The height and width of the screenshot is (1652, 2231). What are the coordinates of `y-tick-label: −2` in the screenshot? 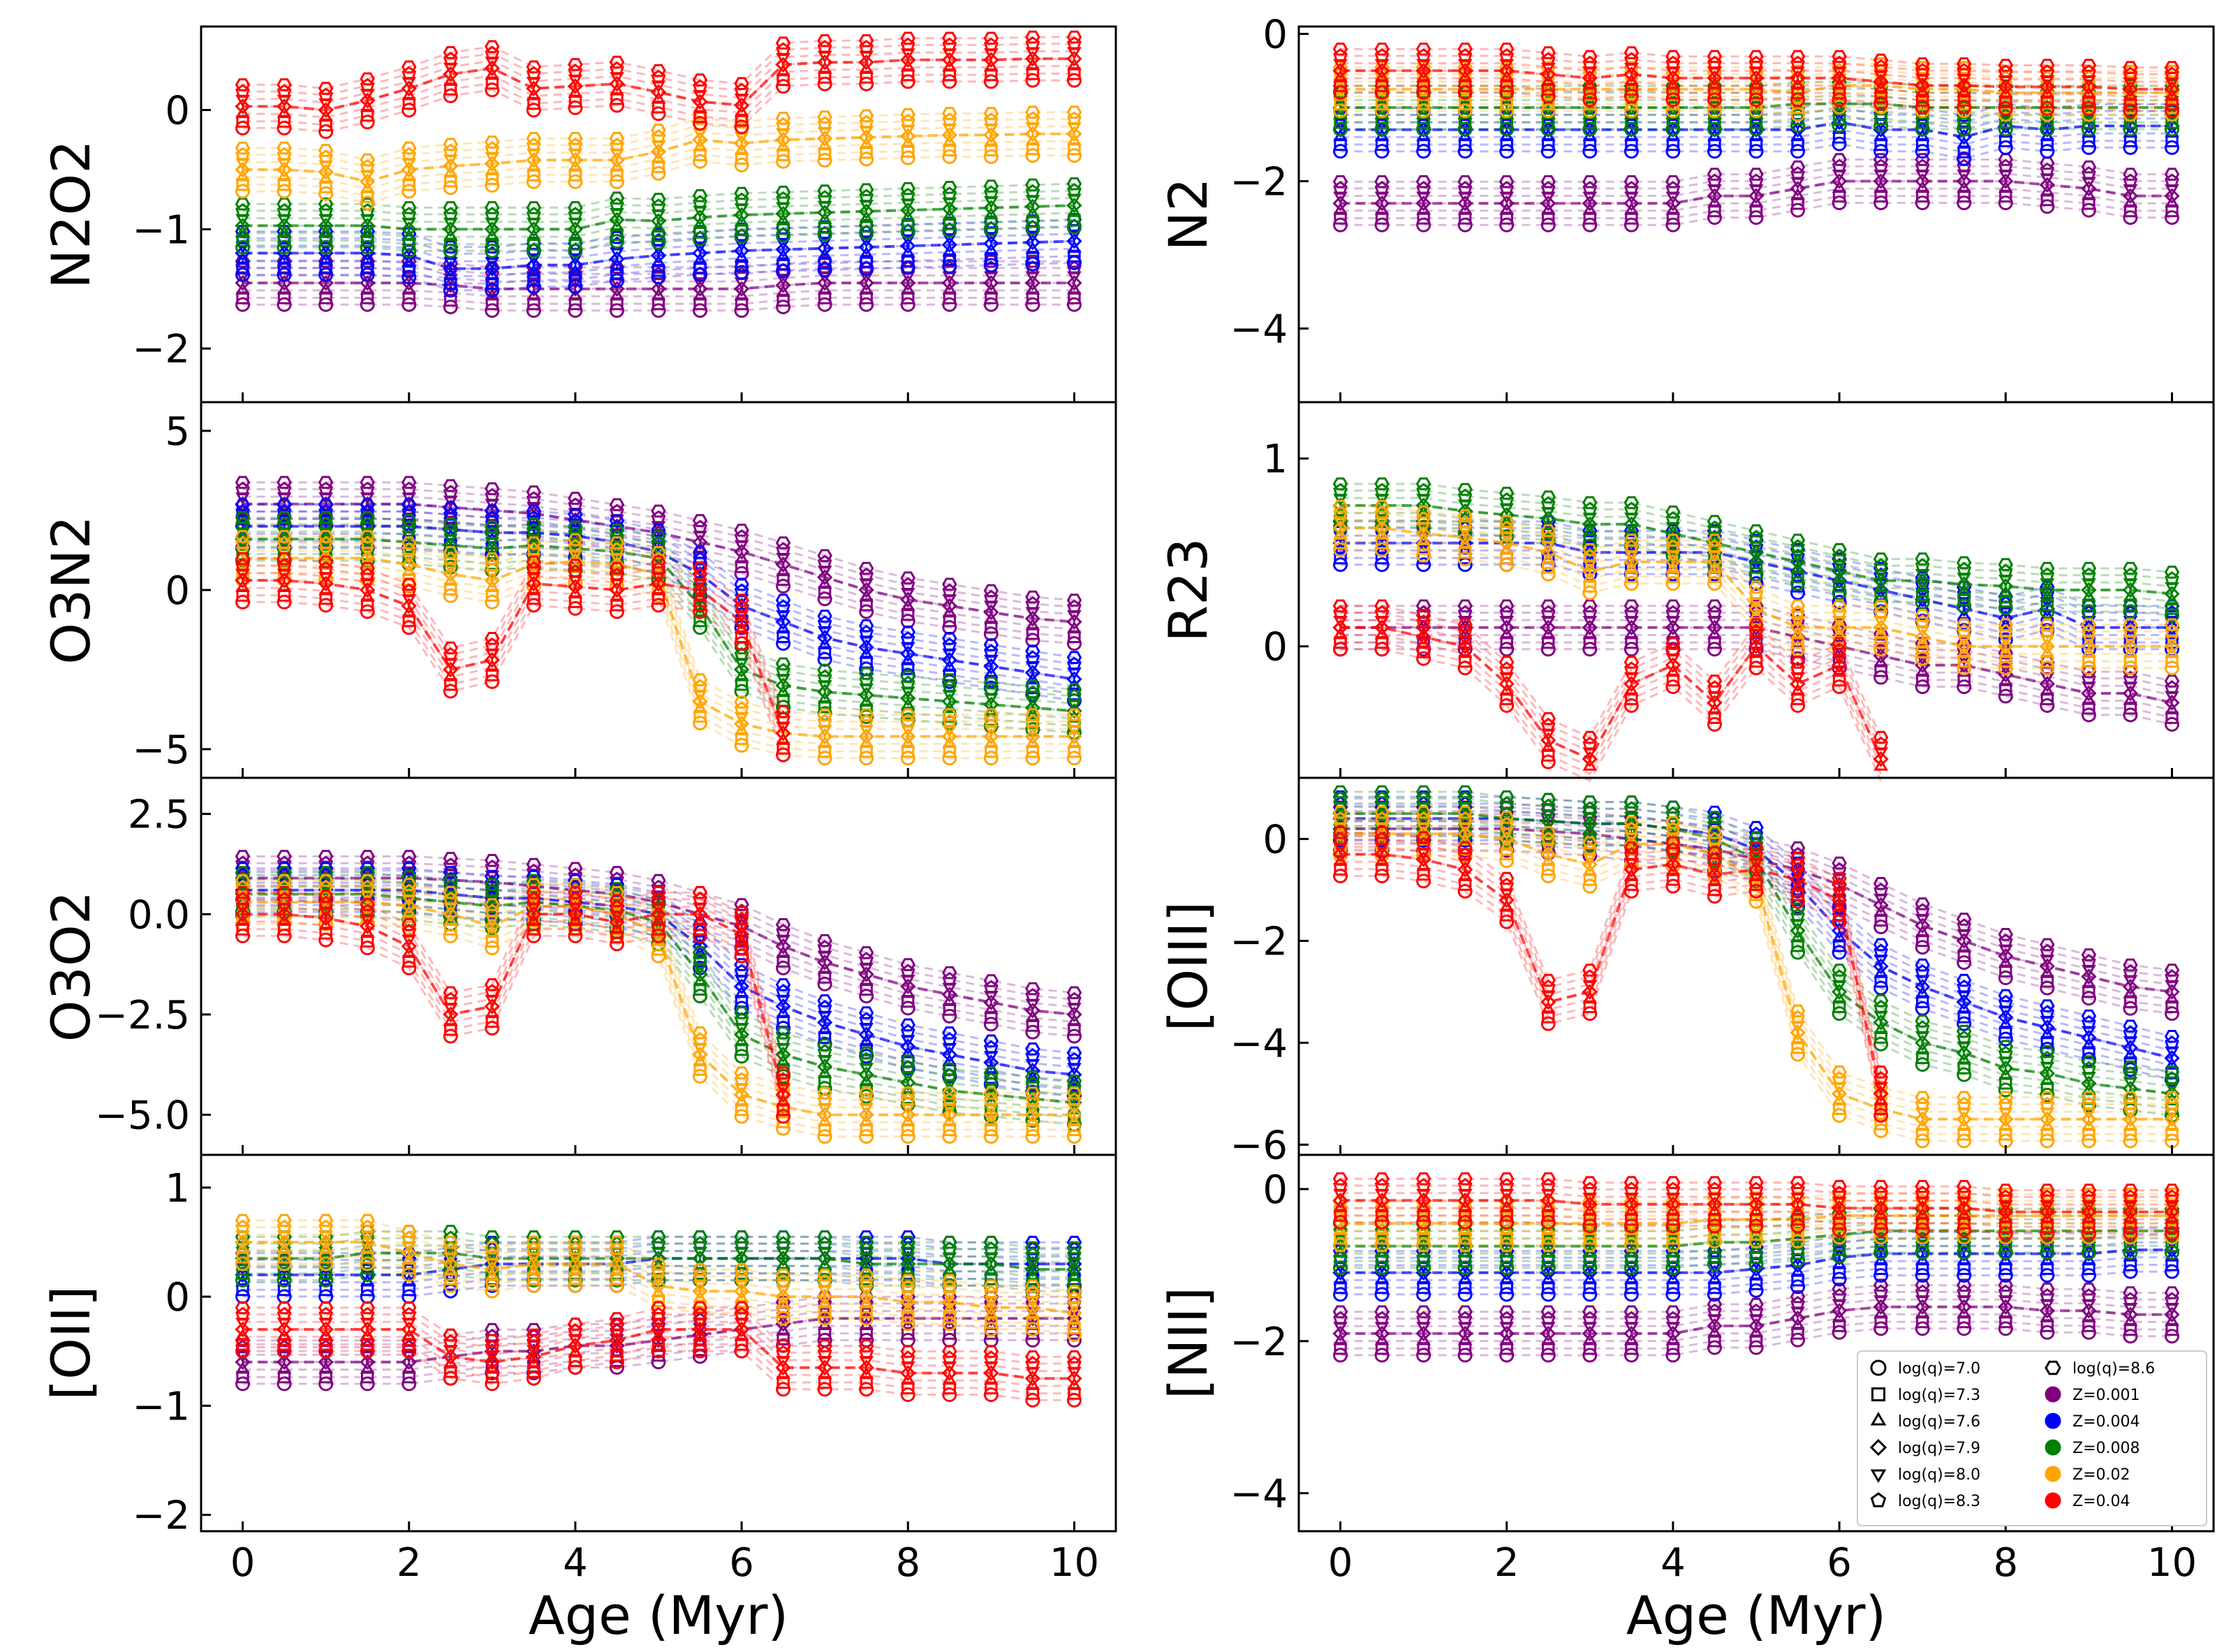 It's located at (161, 349).